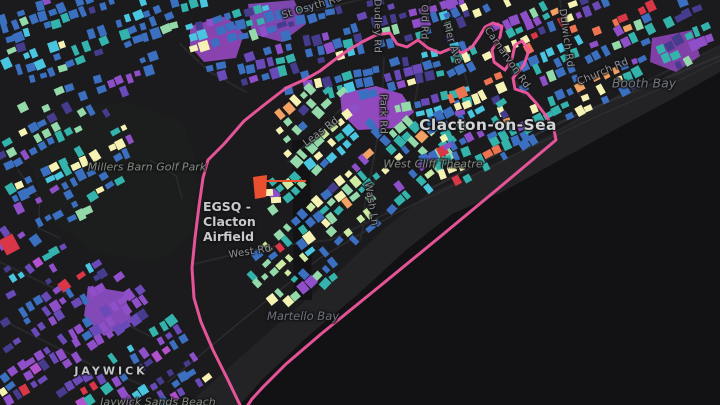 This screenshot has width=720, height=405. Describe the element at coordinates (213, 68) in the screenshot. I see `road-golf-edge` at that location.